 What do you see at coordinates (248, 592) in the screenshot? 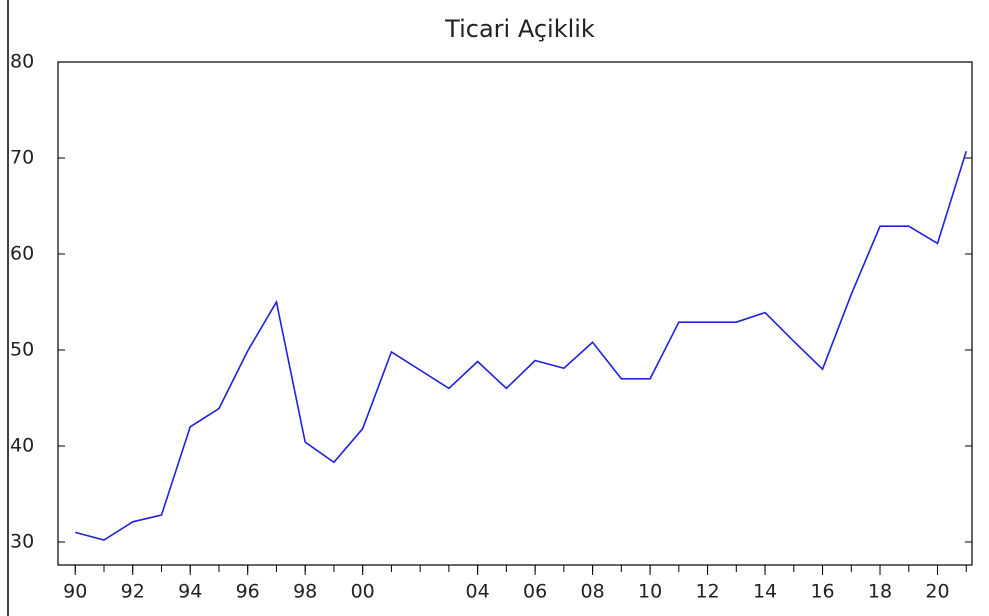
I see `x-tick-label: 96` at bounding box center [248, 592].